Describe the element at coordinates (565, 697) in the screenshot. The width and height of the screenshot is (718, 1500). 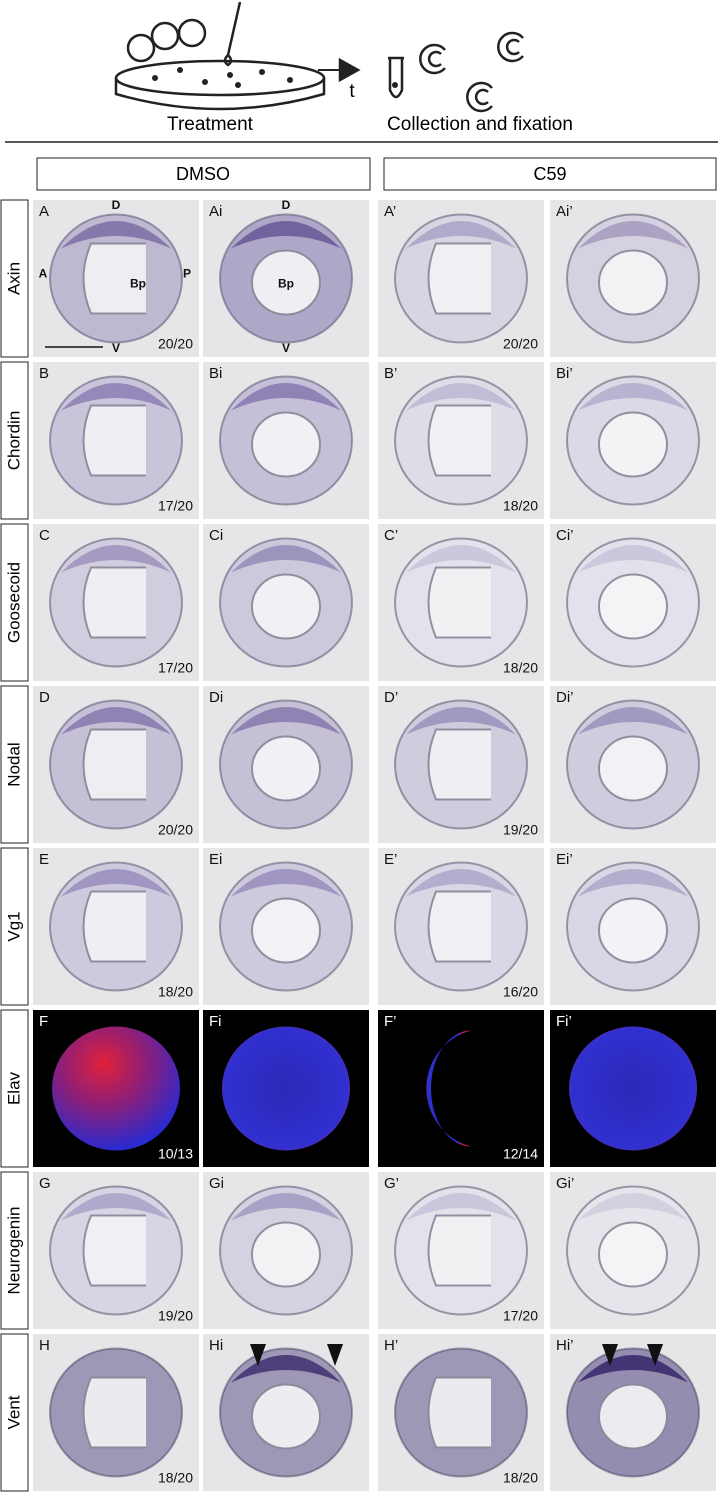
I see `panel-label: Di’` at that location.